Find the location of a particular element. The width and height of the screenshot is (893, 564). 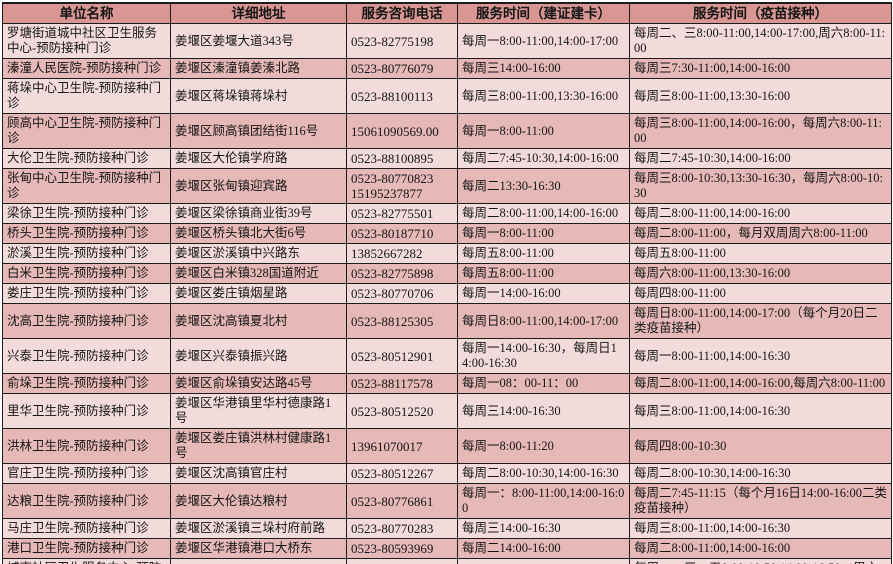

cell-phone: 0523-80187710 is located at coordinates (402, 233).